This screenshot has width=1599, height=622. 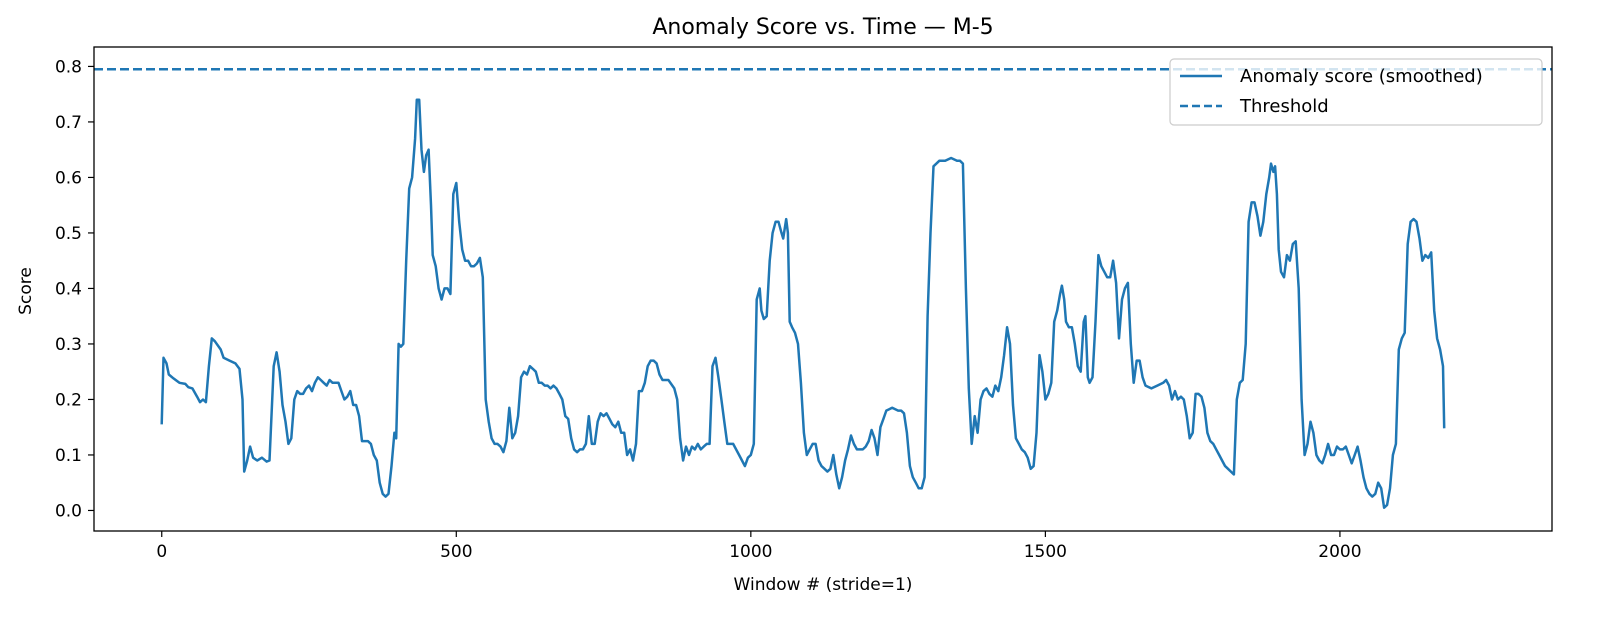 What do you see at coordinates (1361, 76) in the screenshot?
I see `legend-entry-anomaly-score: Anomaly score (smoothed)` at bounding box center [1361, 76].